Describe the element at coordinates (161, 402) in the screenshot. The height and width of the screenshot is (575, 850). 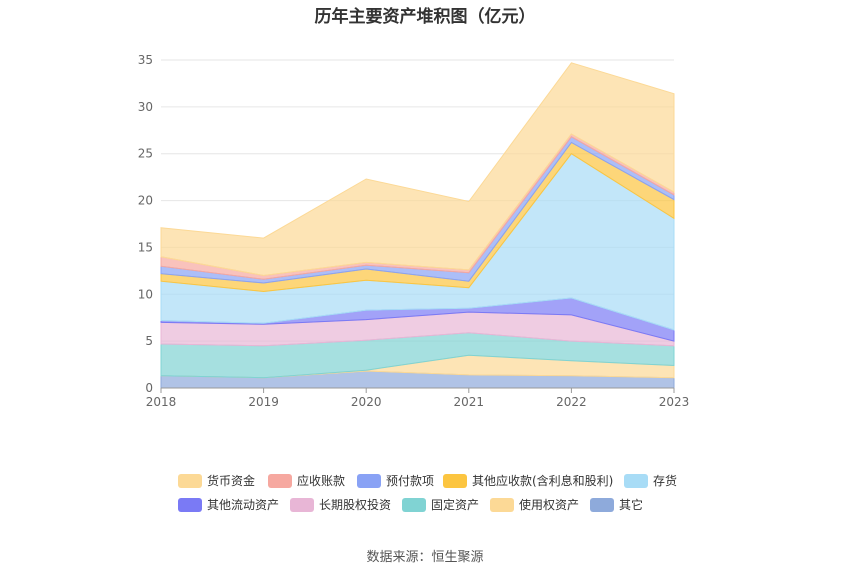
I see `x-tick-label: 2018` at that location.